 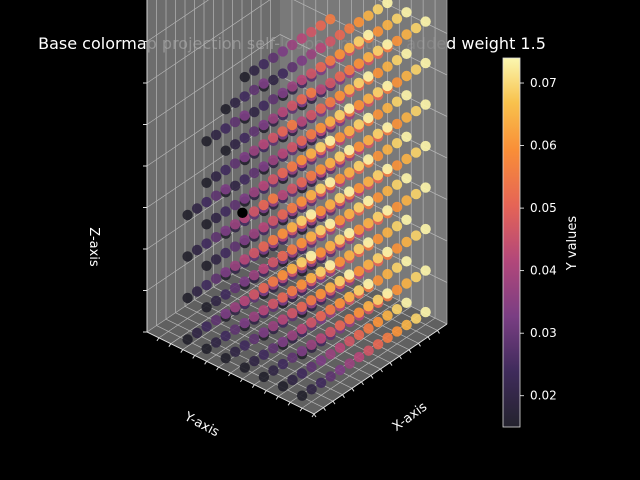 I want to click on outlier-point, so click(x=242, y=213).